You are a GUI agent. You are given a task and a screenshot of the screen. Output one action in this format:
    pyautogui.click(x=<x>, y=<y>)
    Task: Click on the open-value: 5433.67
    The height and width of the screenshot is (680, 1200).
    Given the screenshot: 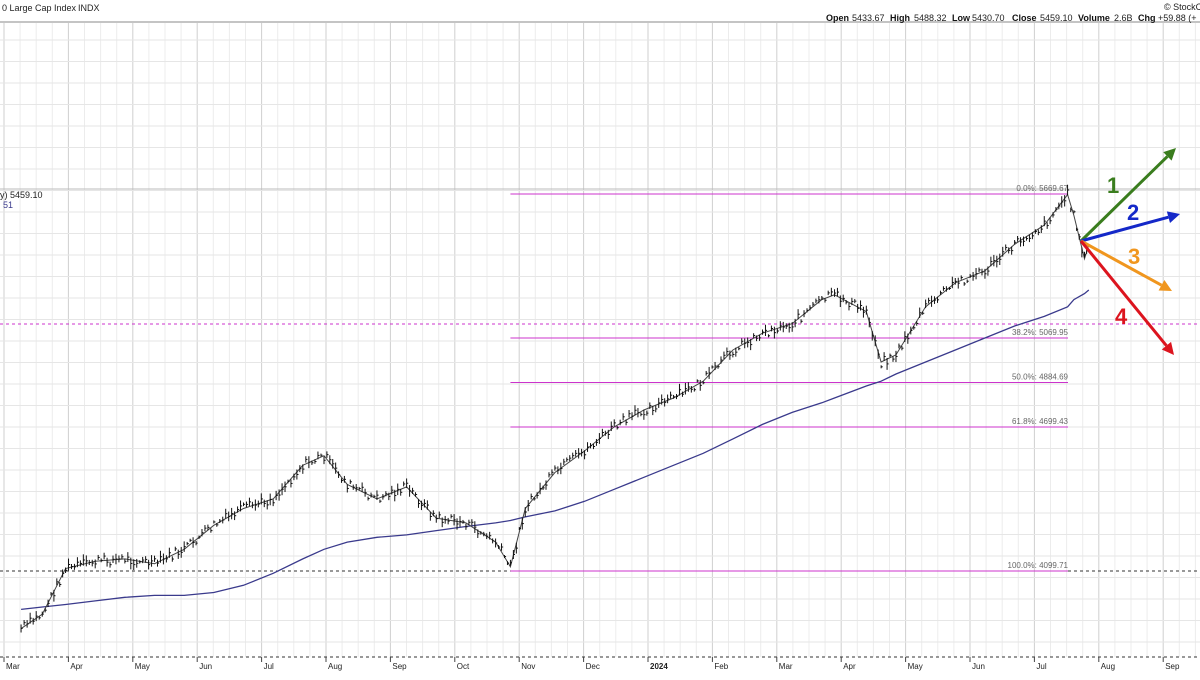 What is the action you would take?
    pyautogui.click(x=868, y=18)
    